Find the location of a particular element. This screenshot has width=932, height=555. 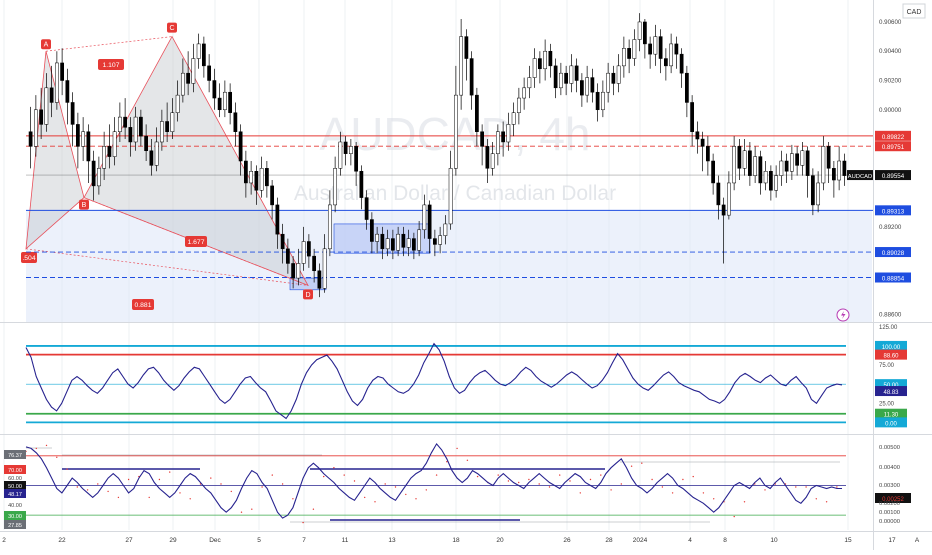

osc2-series-line is located at coordinates (433, 480).